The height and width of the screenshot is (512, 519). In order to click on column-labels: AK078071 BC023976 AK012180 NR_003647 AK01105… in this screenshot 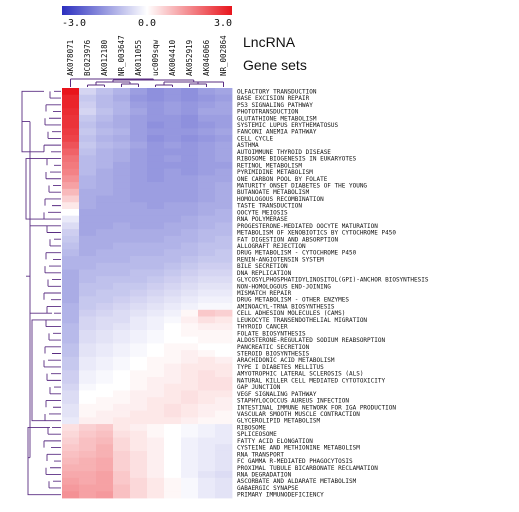, I will do `click(147, 55)`.